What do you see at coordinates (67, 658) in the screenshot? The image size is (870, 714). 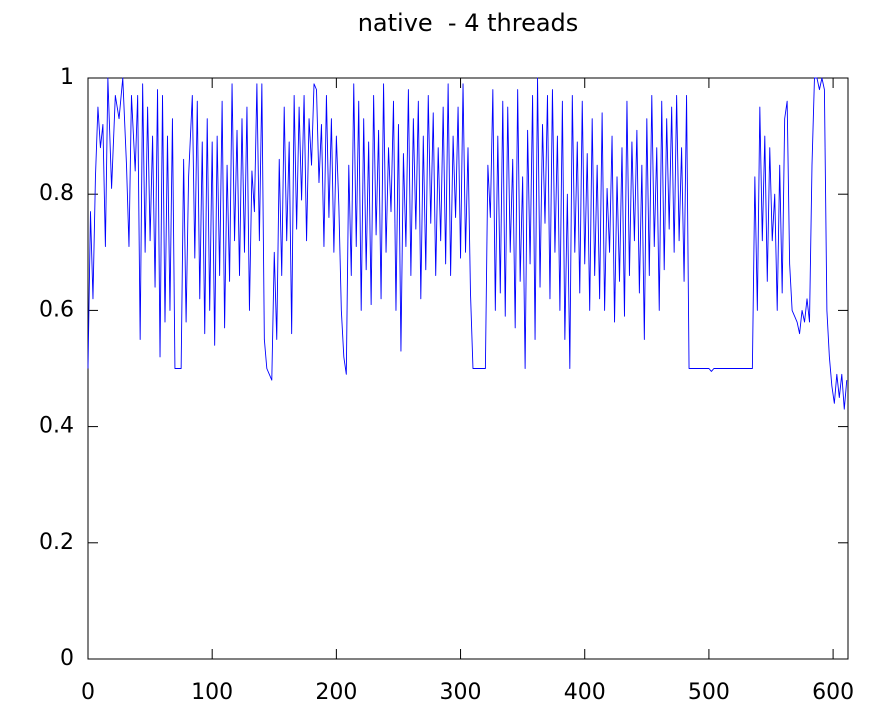 I see `y-tick-label: 0` at bounding box center [67, 658].